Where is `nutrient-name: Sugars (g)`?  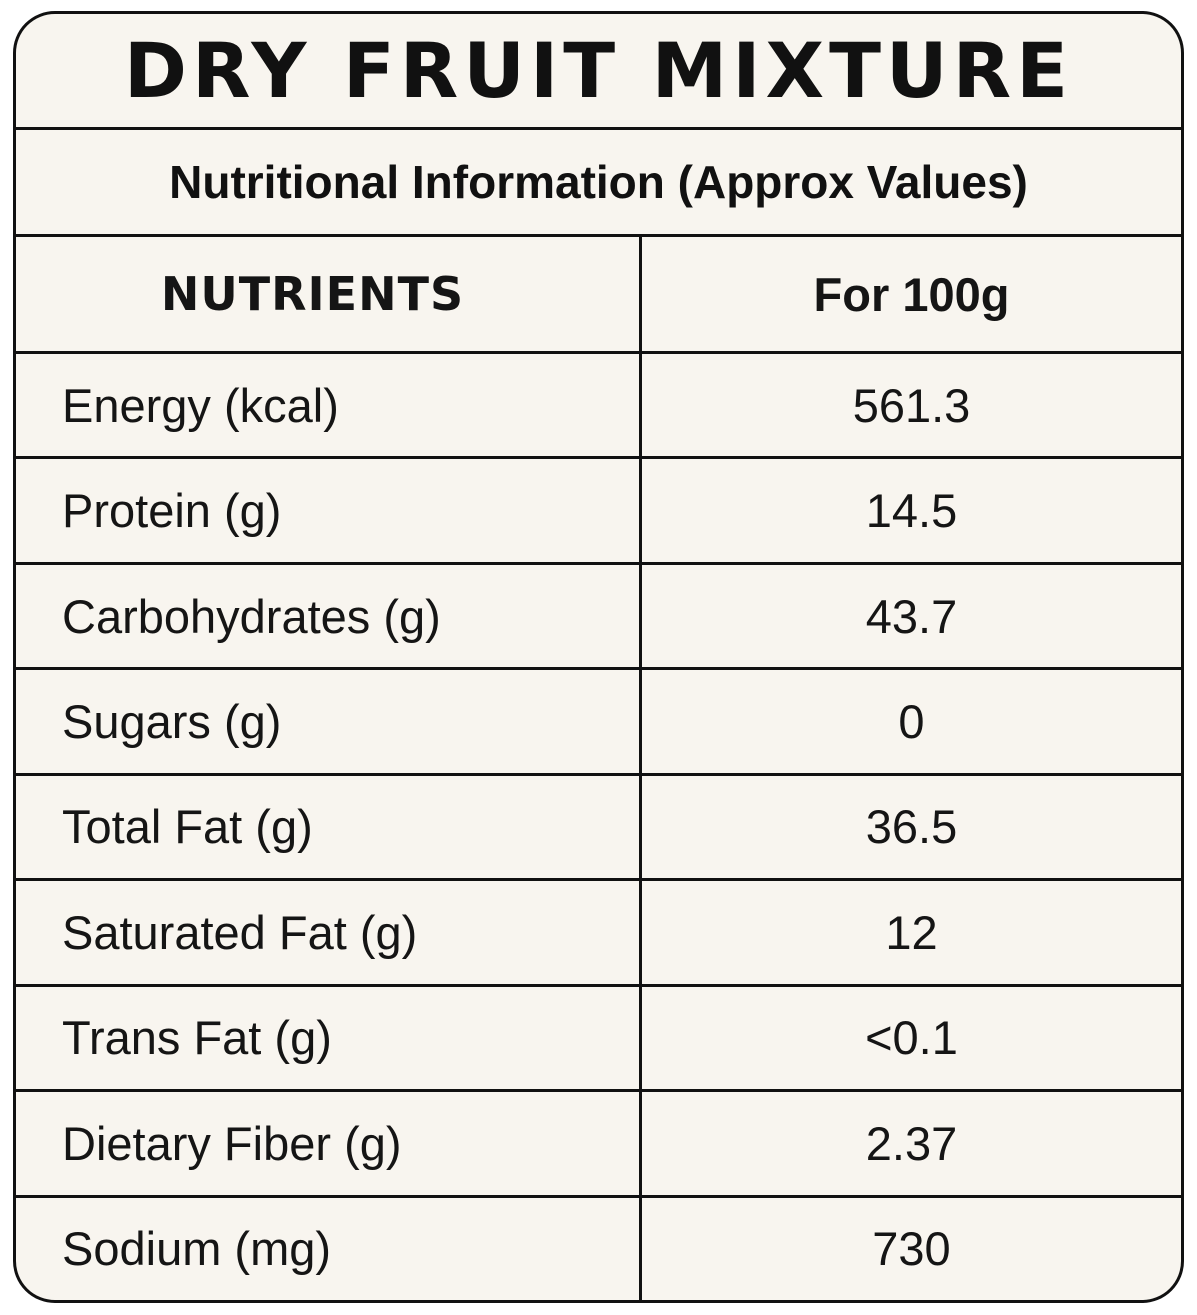 nutrient-name: Sugars (g) is located at coordinates (329, 721).